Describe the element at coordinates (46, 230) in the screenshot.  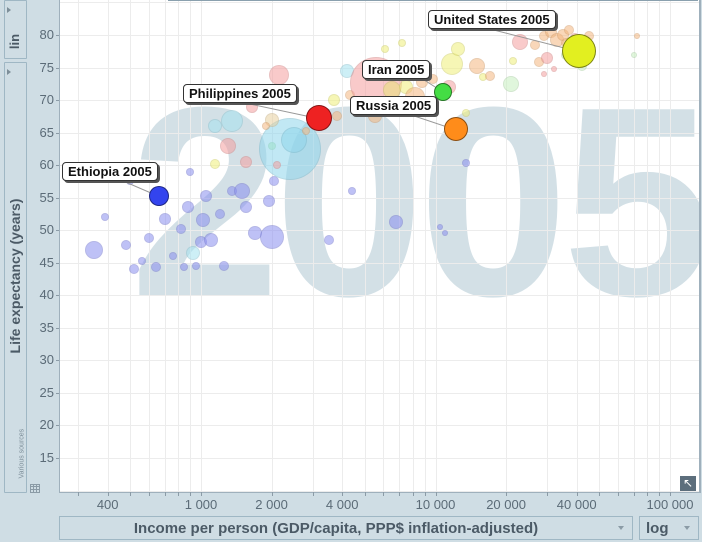
I see `y-tick-label: 50` at that location.